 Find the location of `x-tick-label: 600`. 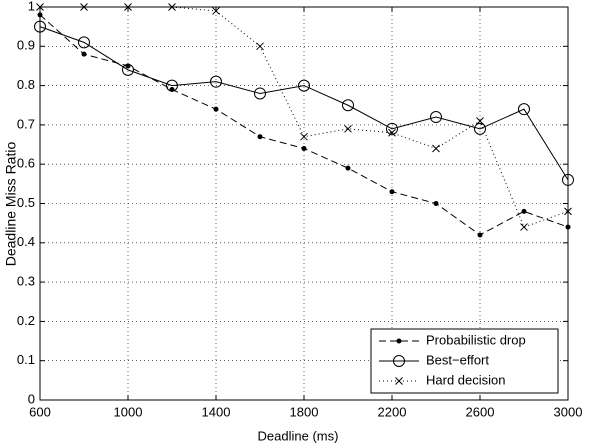

x-tick-label: 600 is located at coordinates (40, 411).